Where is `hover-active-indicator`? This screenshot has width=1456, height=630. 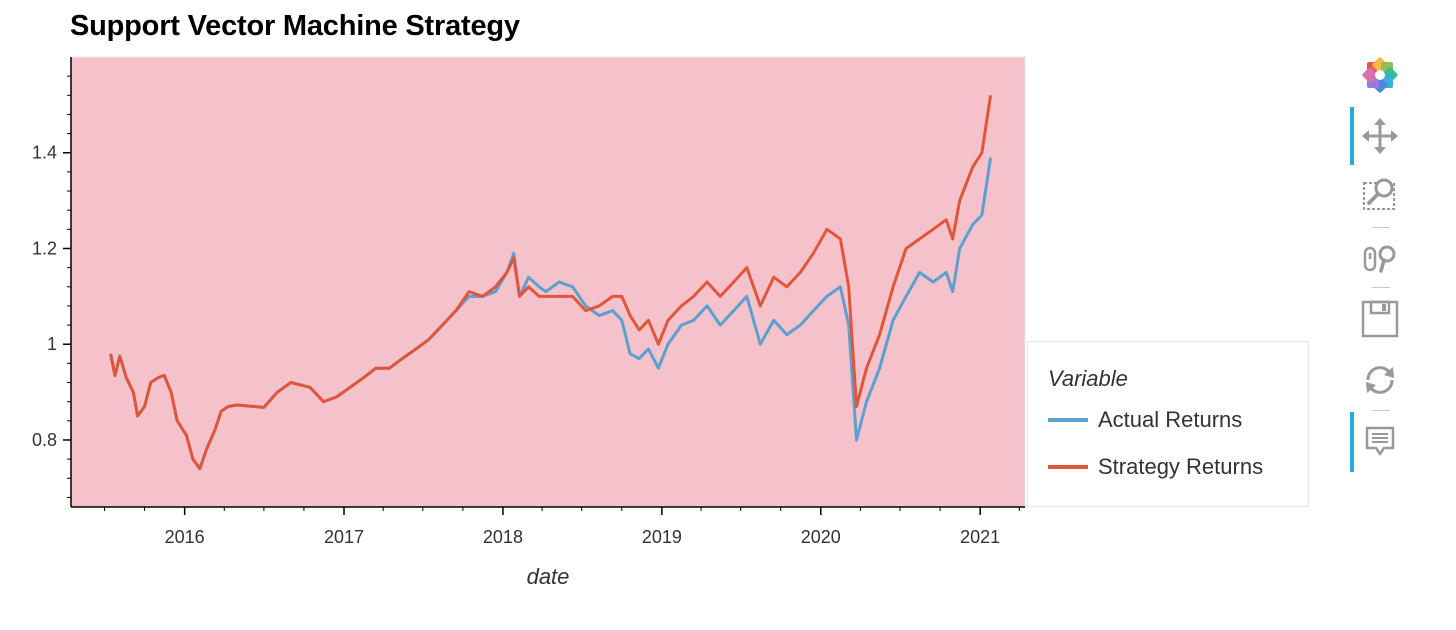
hover-active-indicator is located at coordinates (1352, 442).